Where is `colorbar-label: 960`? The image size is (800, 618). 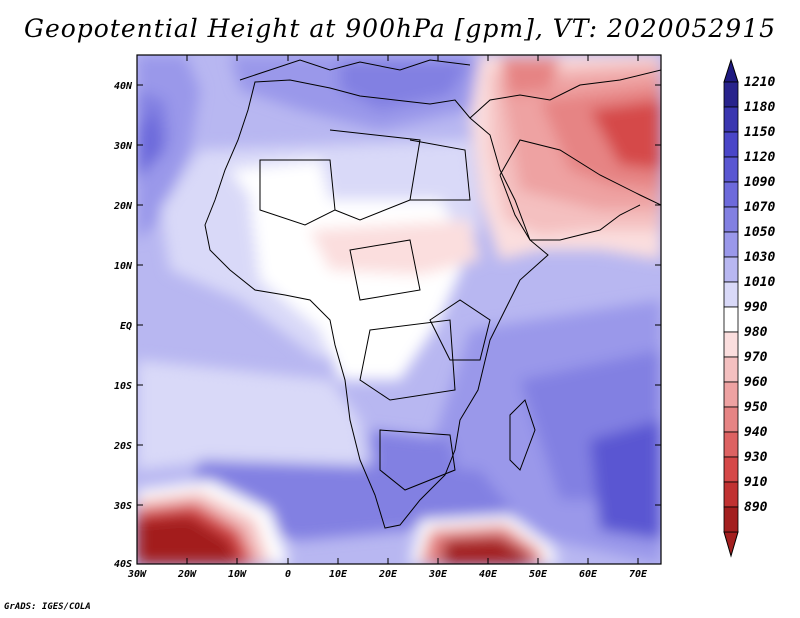 colorbar-label: 960 is located at coordinates (756, 382).